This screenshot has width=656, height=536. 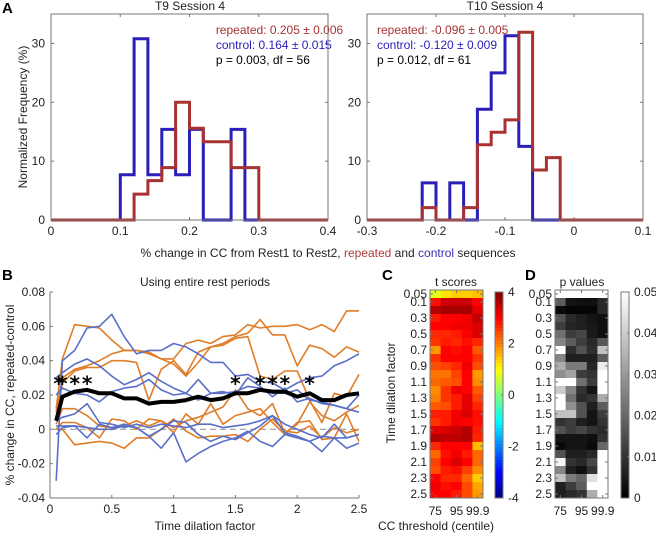 I want to click on y-tick-label: 1.7, so click(x=418, y=430).